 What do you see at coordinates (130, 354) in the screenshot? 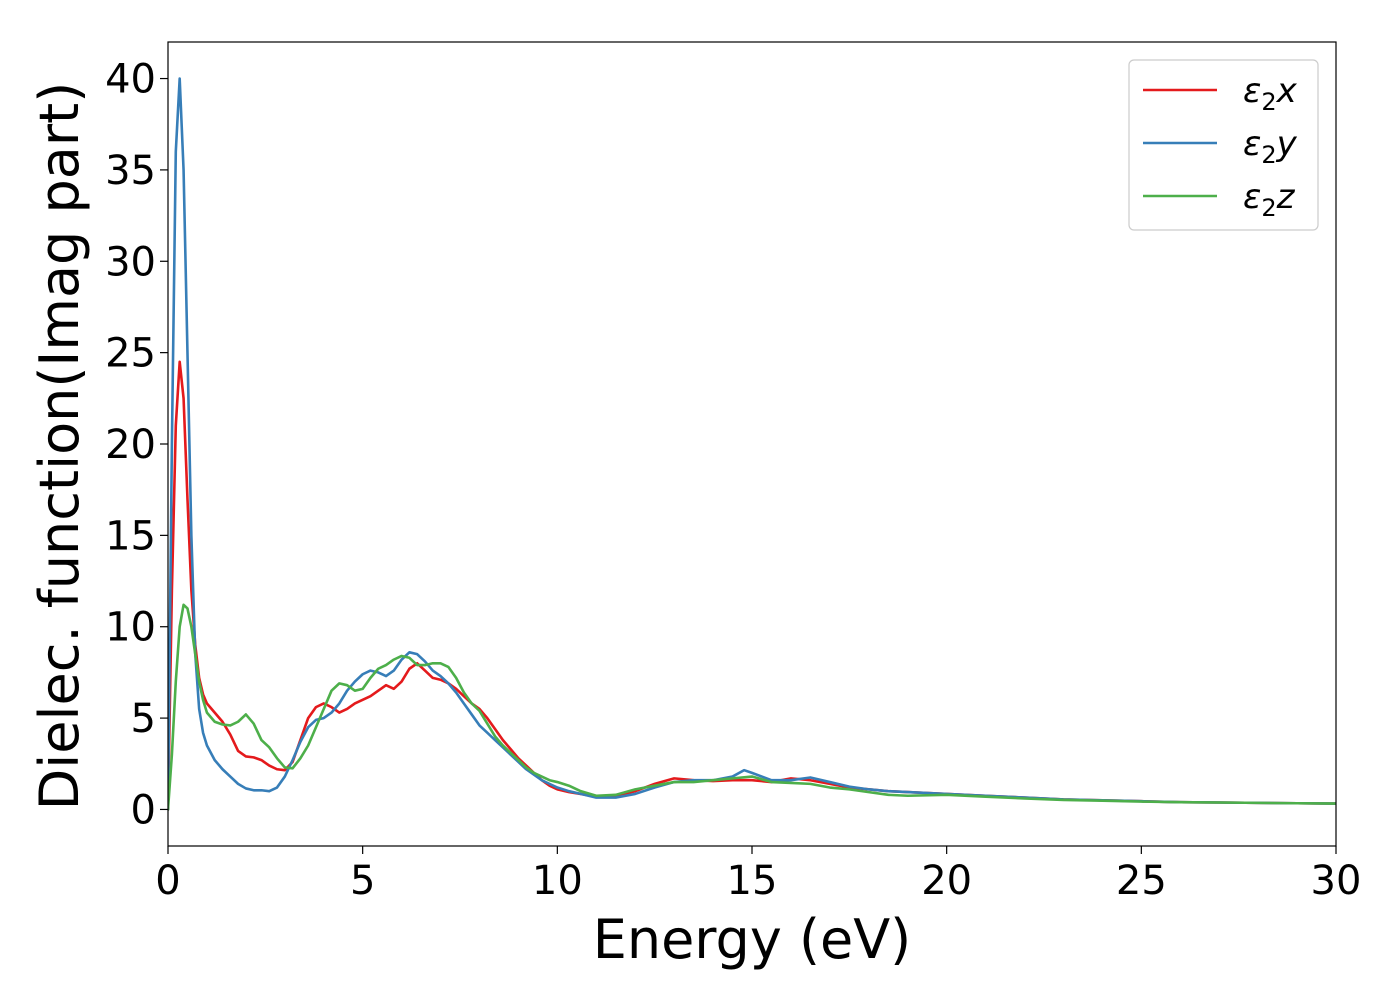
I see `y-tick-label: 25` at bounding box center [130, 354].